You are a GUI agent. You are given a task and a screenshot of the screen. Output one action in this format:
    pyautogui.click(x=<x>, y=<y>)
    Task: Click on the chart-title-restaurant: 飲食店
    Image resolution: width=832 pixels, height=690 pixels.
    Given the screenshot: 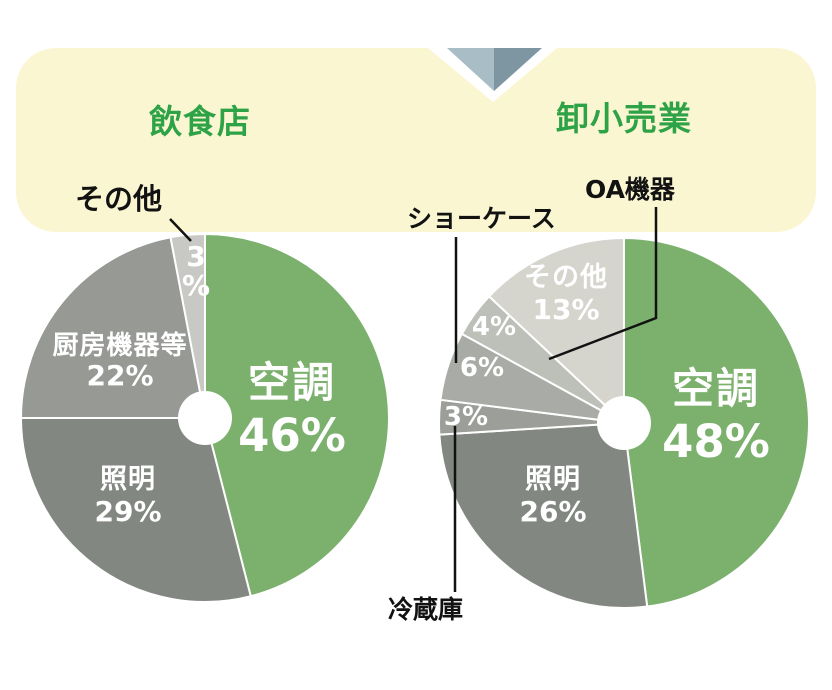 What is the action you would take?
    pyautogui.click(x=200, y=121)
    